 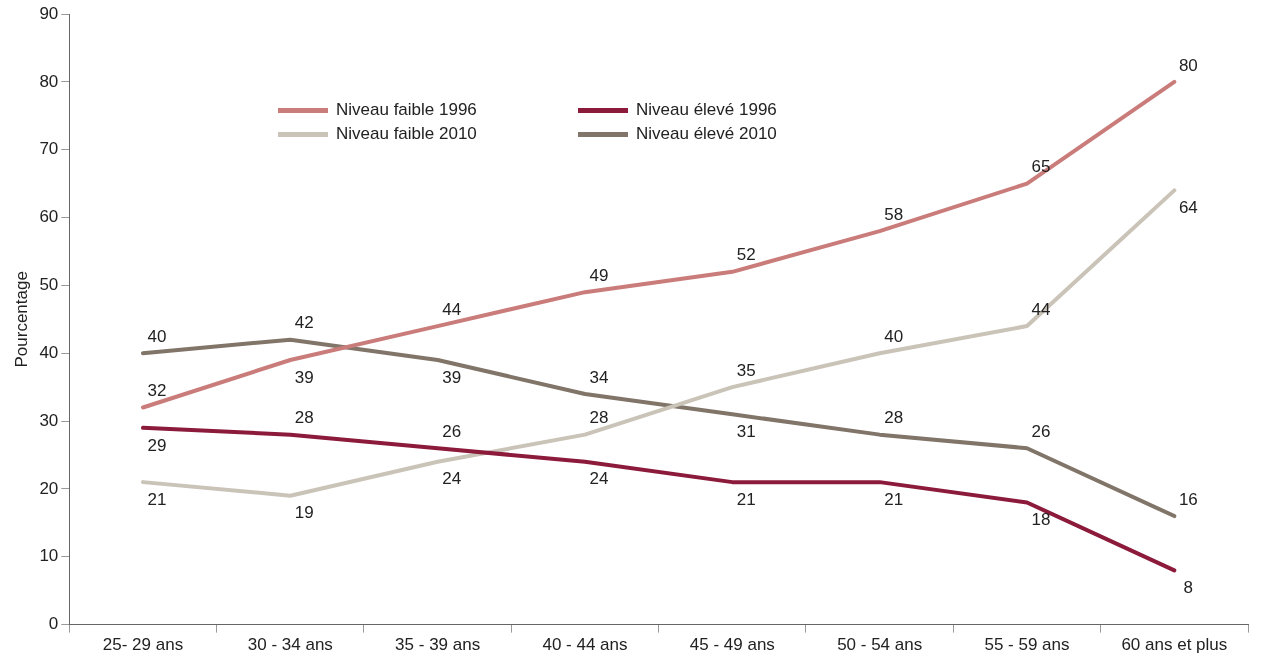 What do you see at coordinates (746, 431) in the screenshot?
I see `data-label: 31` at bounding box center [746, 431].